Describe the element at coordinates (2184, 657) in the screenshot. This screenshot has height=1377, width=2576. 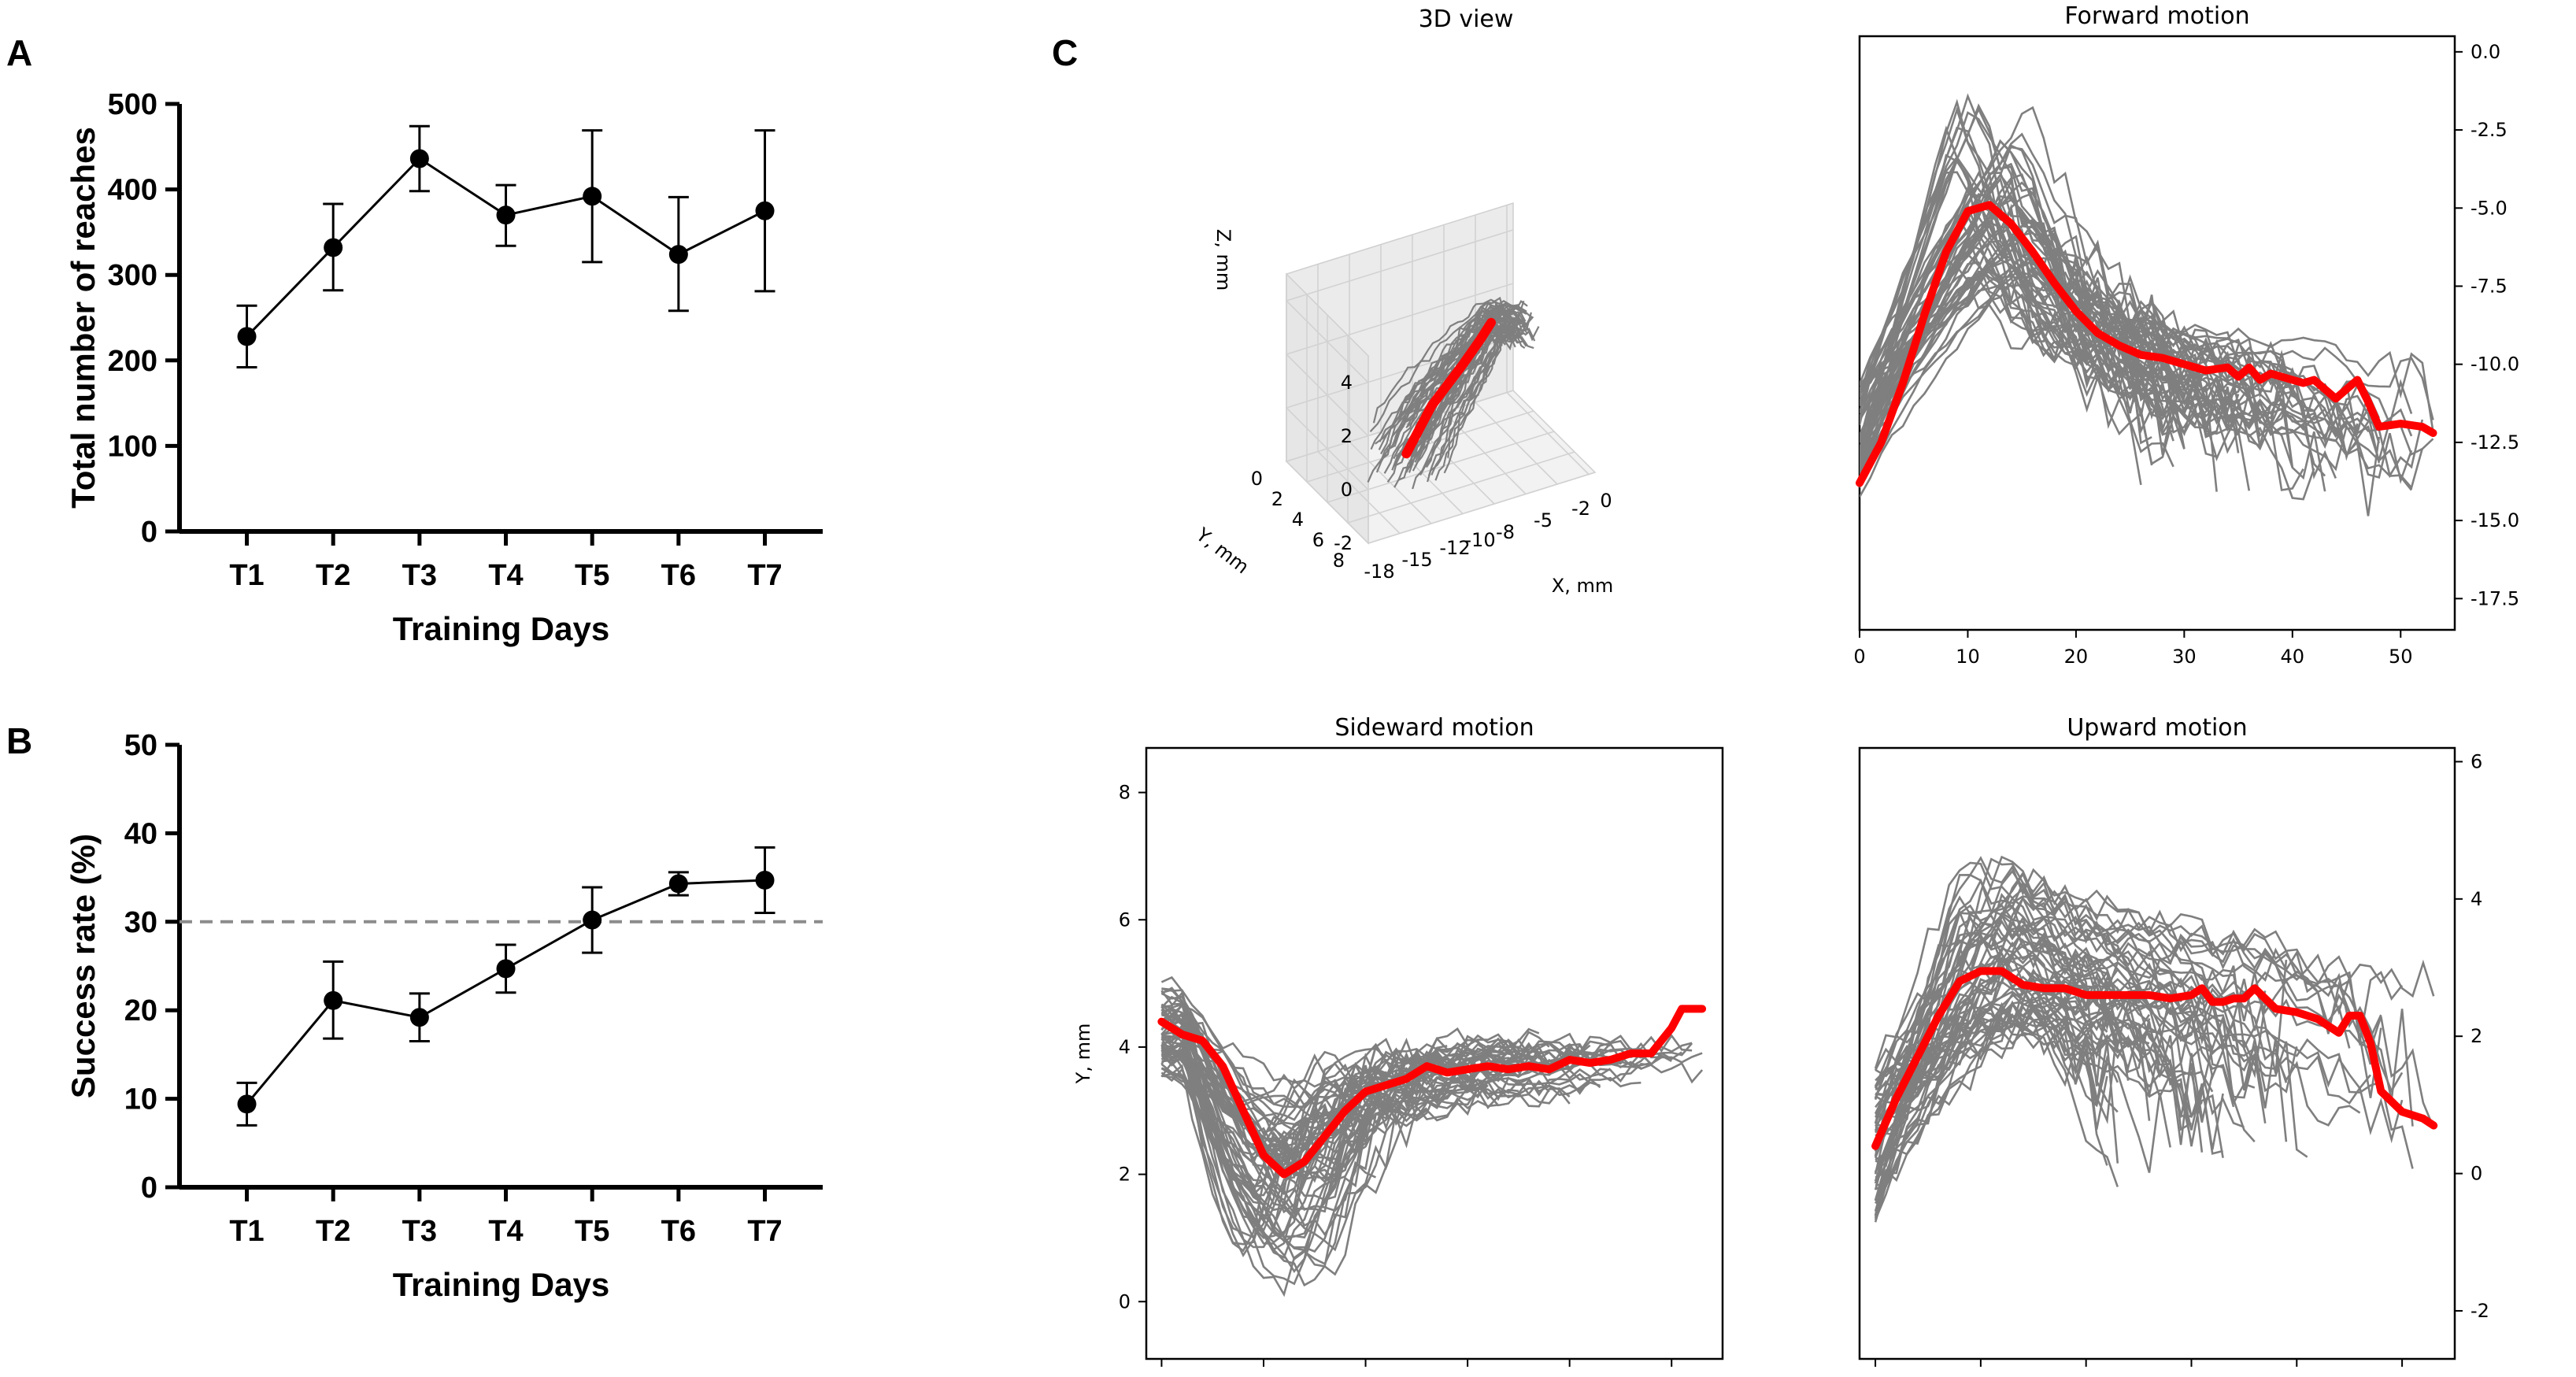
I see `x-tick-label: 30` at that location.